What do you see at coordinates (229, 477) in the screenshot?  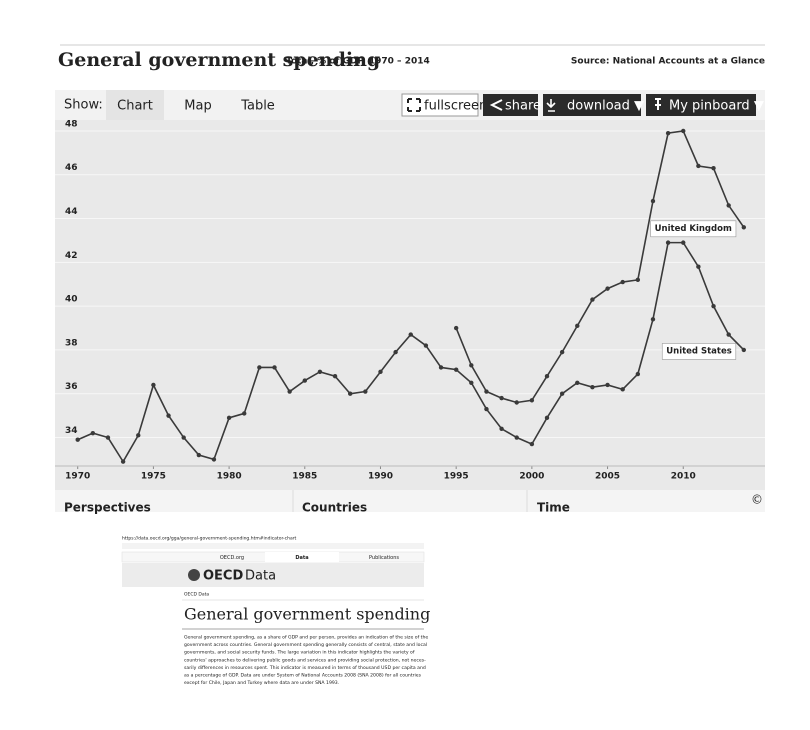 I see `x-tick-label: 1980` at bounding box center [229, 477].